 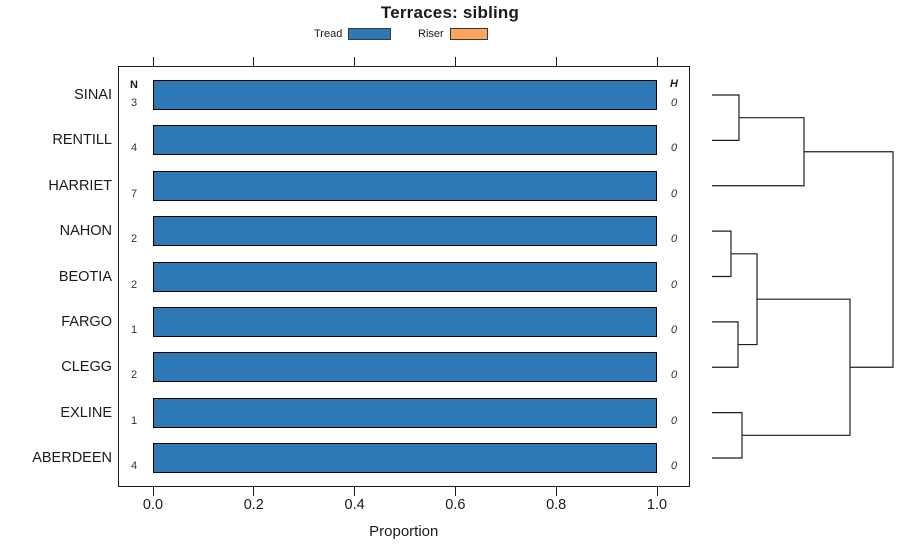 I want to click on category-label: FARGO, so click(x=86, y=321).